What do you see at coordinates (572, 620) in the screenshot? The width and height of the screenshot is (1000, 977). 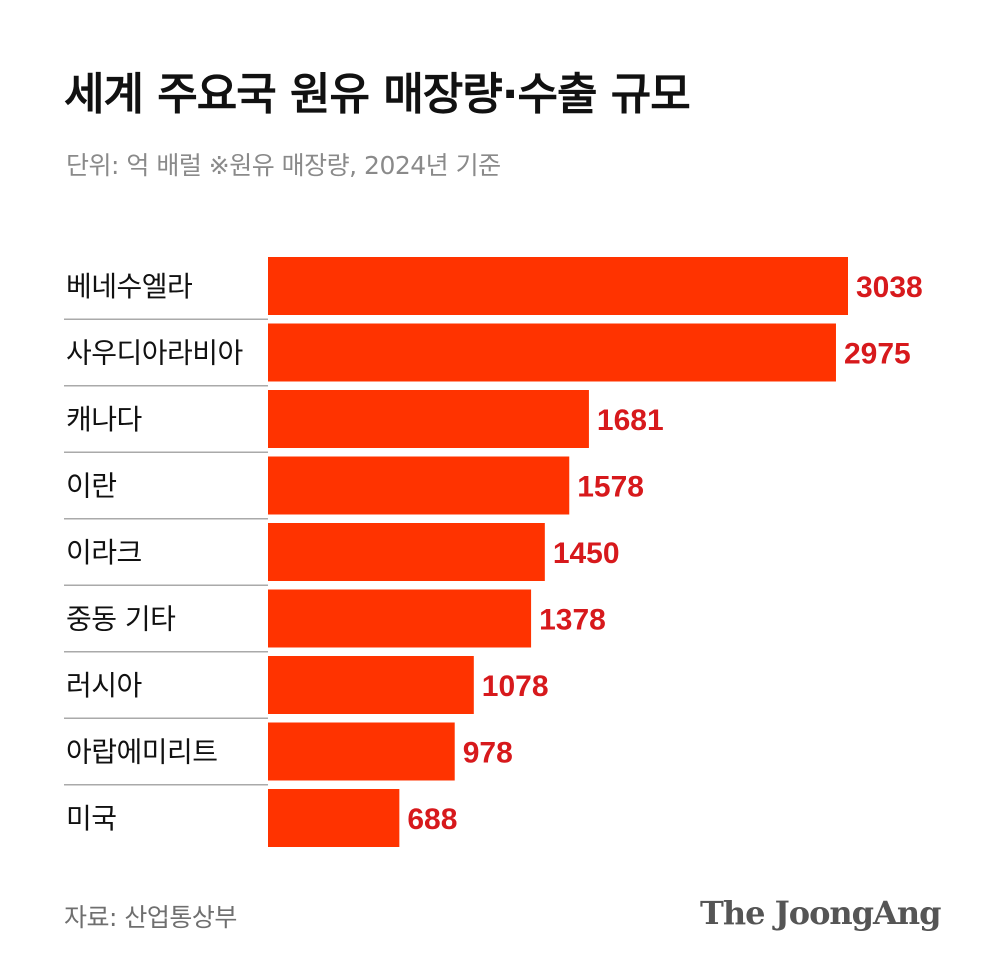 I see `value-label: 1378` at bounding box center [572, 620].